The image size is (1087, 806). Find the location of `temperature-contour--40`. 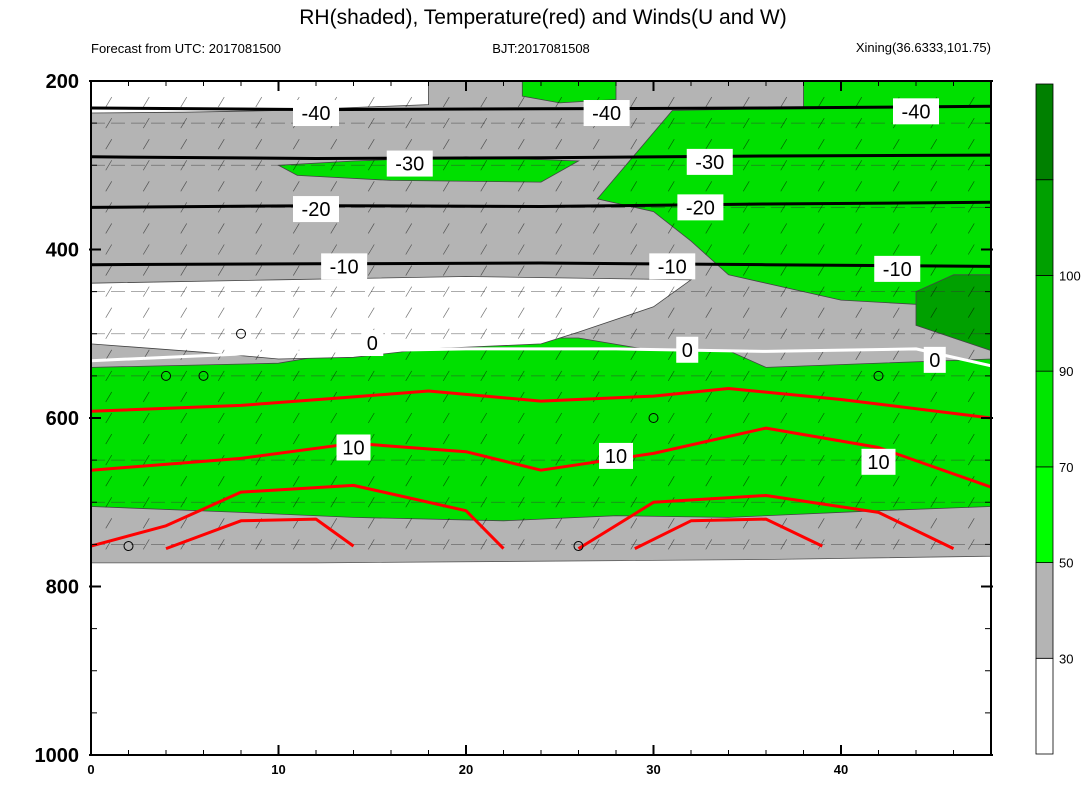

temperature-contour--40 is located at coordinates (541, 108).